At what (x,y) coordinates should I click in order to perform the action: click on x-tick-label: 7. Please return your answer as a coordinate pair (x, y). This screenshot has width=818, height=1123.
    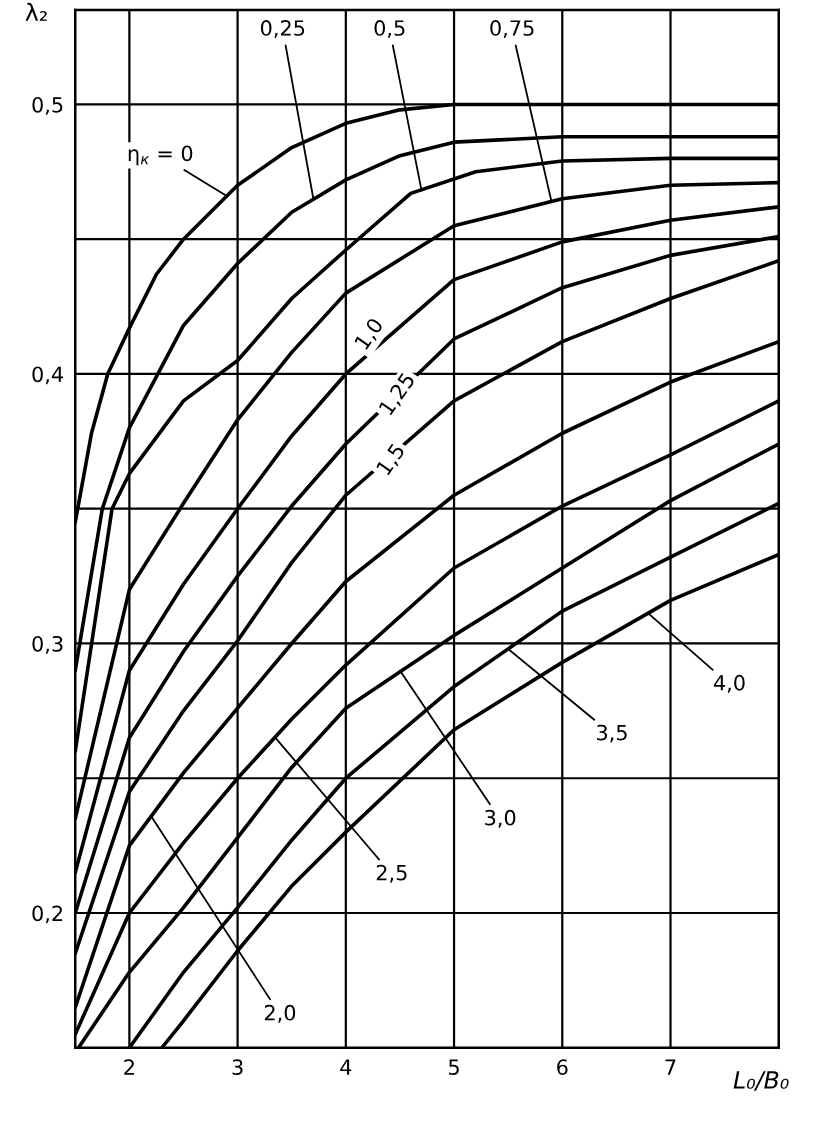
    Looking at the image, I should click on (670, 1067).